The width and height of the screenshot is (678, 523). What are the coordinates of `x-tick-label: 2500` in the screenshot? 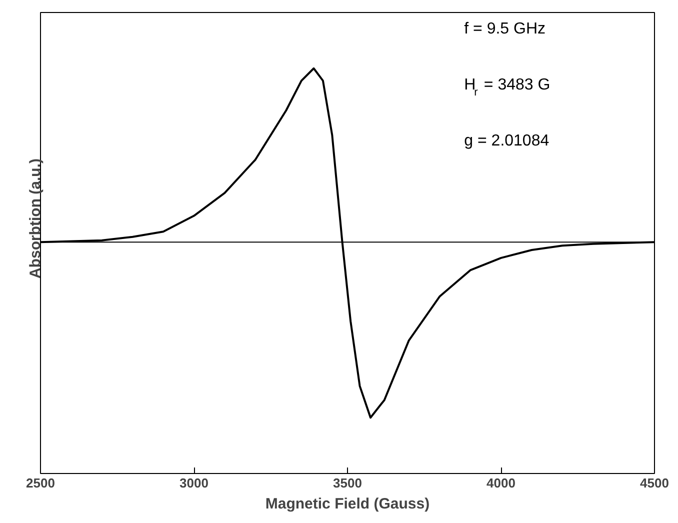 It's located at (40, 483).